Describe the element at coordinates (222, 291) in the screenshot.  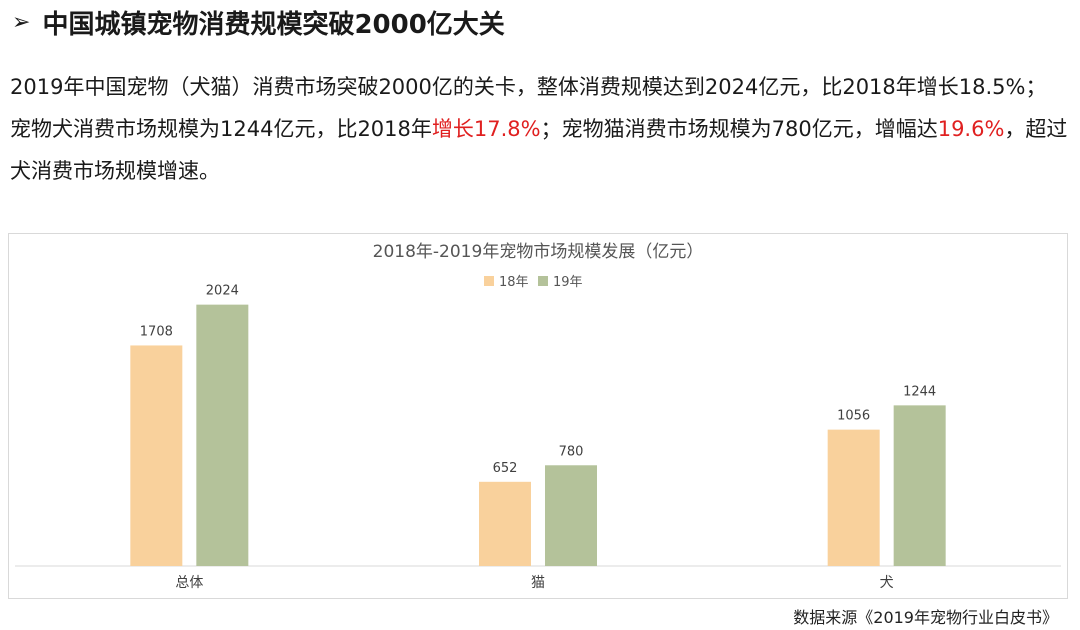
I see `data-label: 2024` at that location.